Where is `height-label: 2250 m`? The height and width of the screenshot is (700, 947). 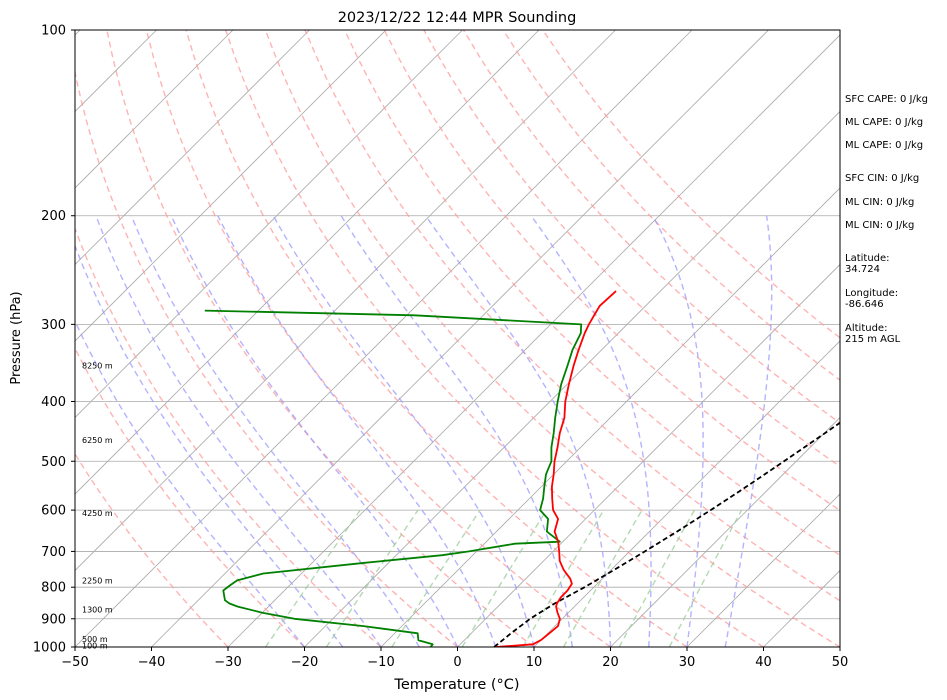 height-label: 2250 m is located at coordinates (97, 580).